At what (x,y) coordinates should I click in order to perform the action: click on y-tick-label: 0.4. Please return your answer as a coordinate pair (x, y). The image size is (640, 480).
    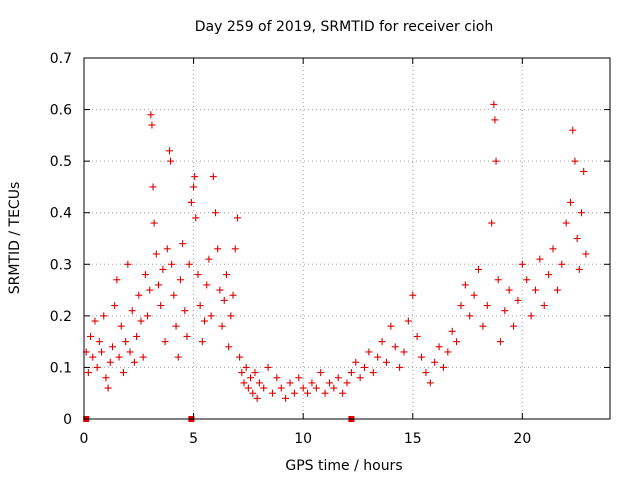
    Looking at the image, I should click on (61, 214).